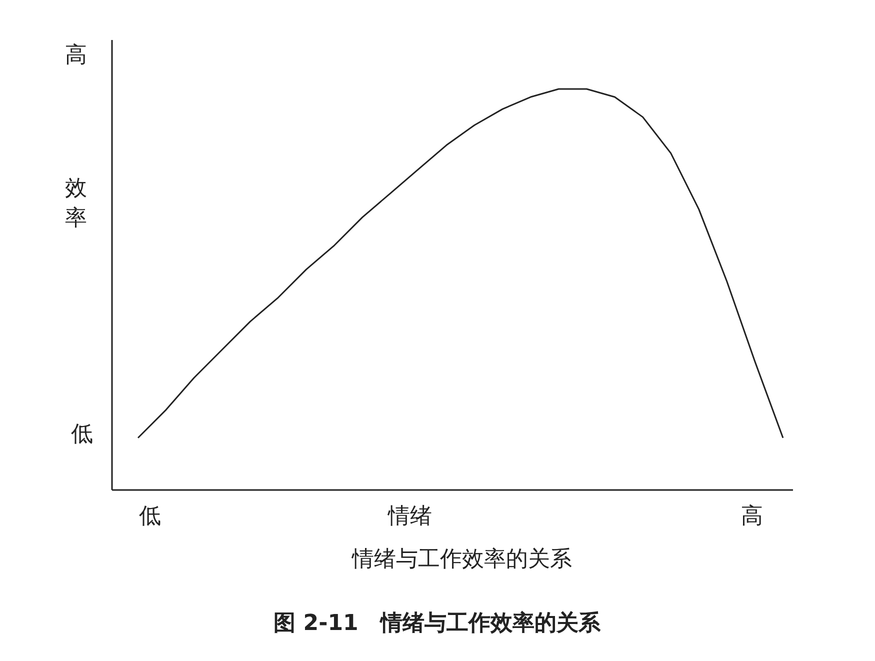 This screenshot has height=661, width=875. Describe the element at coordinates (76, 203) in the screenshot. I see `y-axis-title: 效率` at that location.